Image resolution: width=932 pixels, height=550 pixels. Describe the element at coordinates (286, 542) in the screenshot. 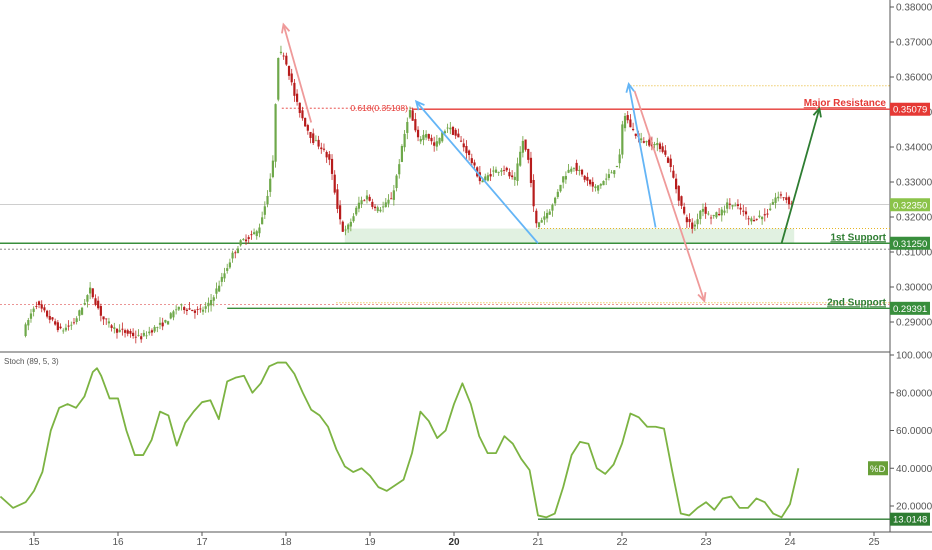

I see `time-tick-label: 18` at that location.